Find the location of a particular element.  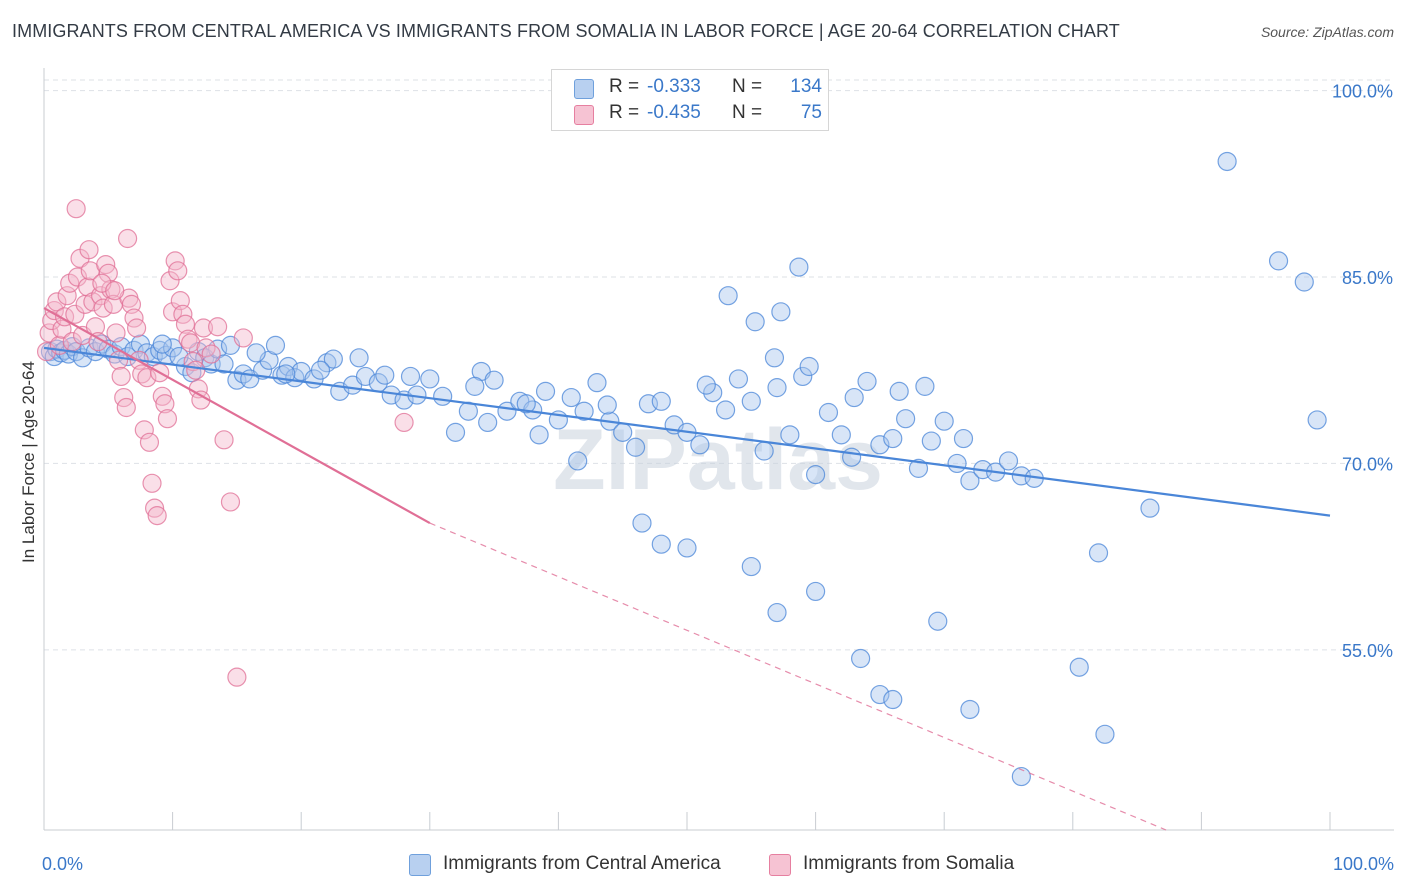

n-value: 75 is located at coordinates (811, 112).